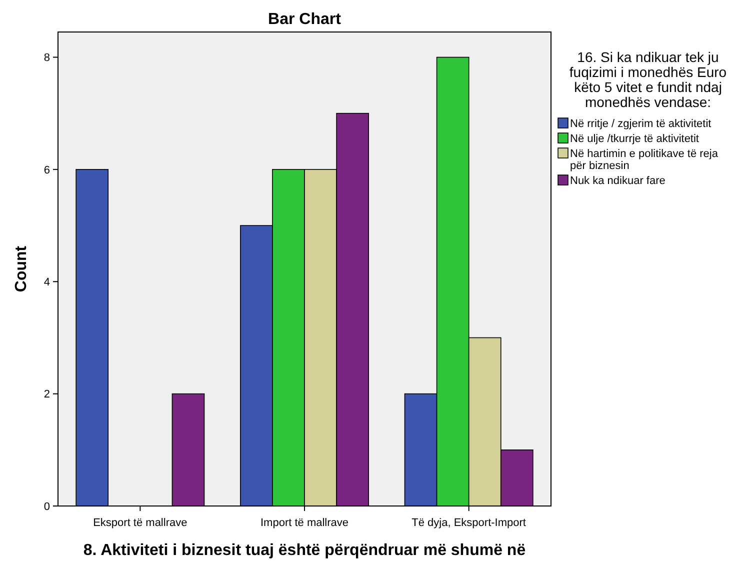 The image size is (739, 577). I want to click on legend-label: Në rritje / zgjerim të aktivitetit, so click(641, 124).